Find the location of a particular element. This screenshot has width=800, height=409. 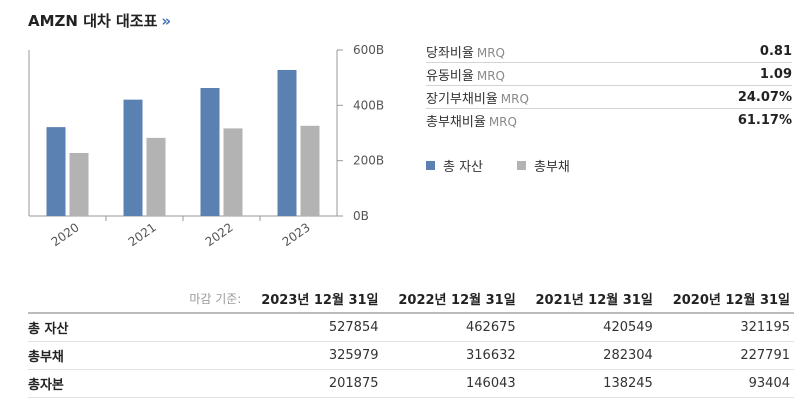

table-row: 총자본 201875 146043 138245 93404 is located at coordinates (411, 383).